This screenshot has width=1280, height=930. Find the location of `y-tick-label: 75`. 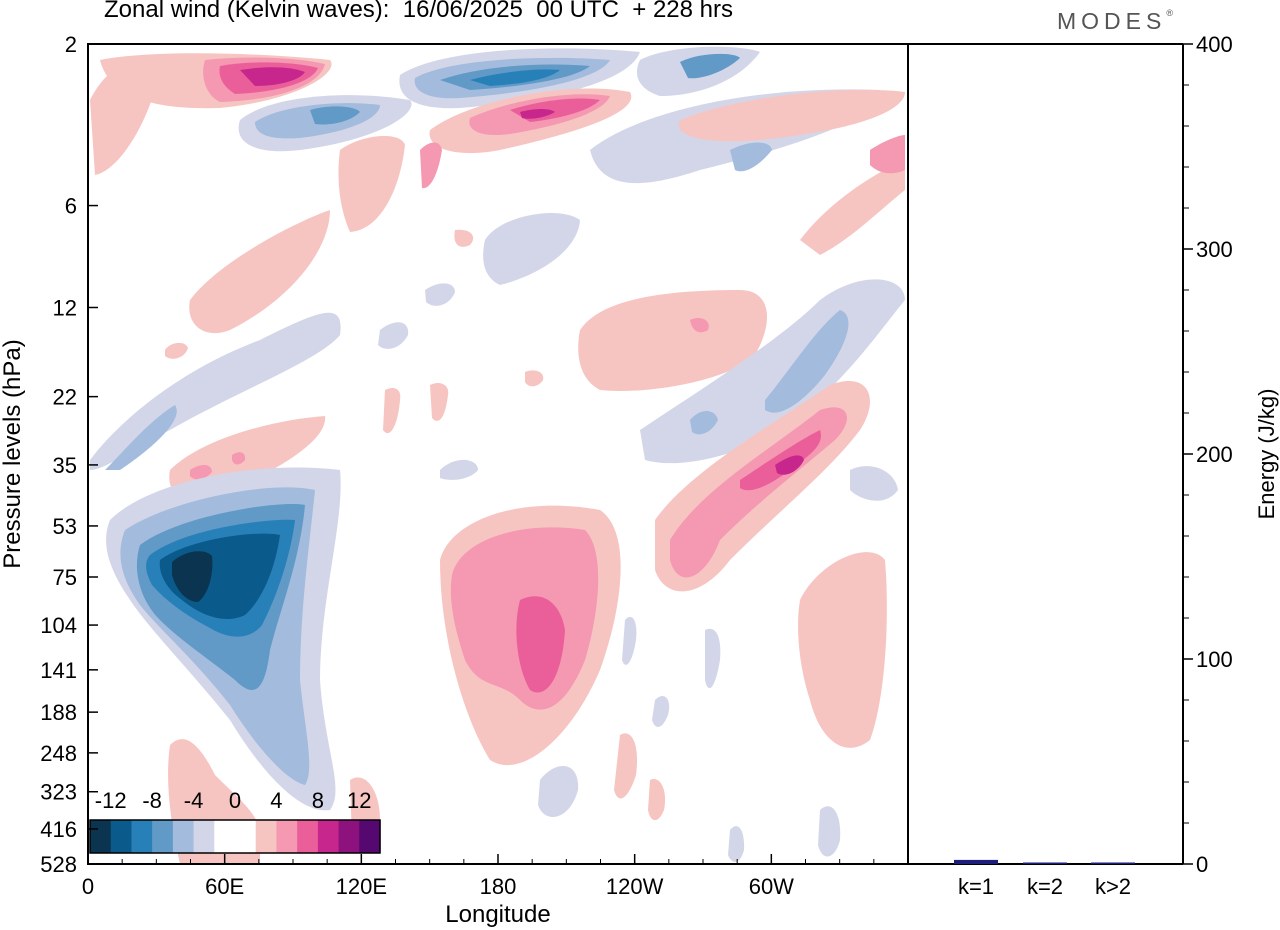

y-tick-label: 75 is located at coordinates (65, 577).